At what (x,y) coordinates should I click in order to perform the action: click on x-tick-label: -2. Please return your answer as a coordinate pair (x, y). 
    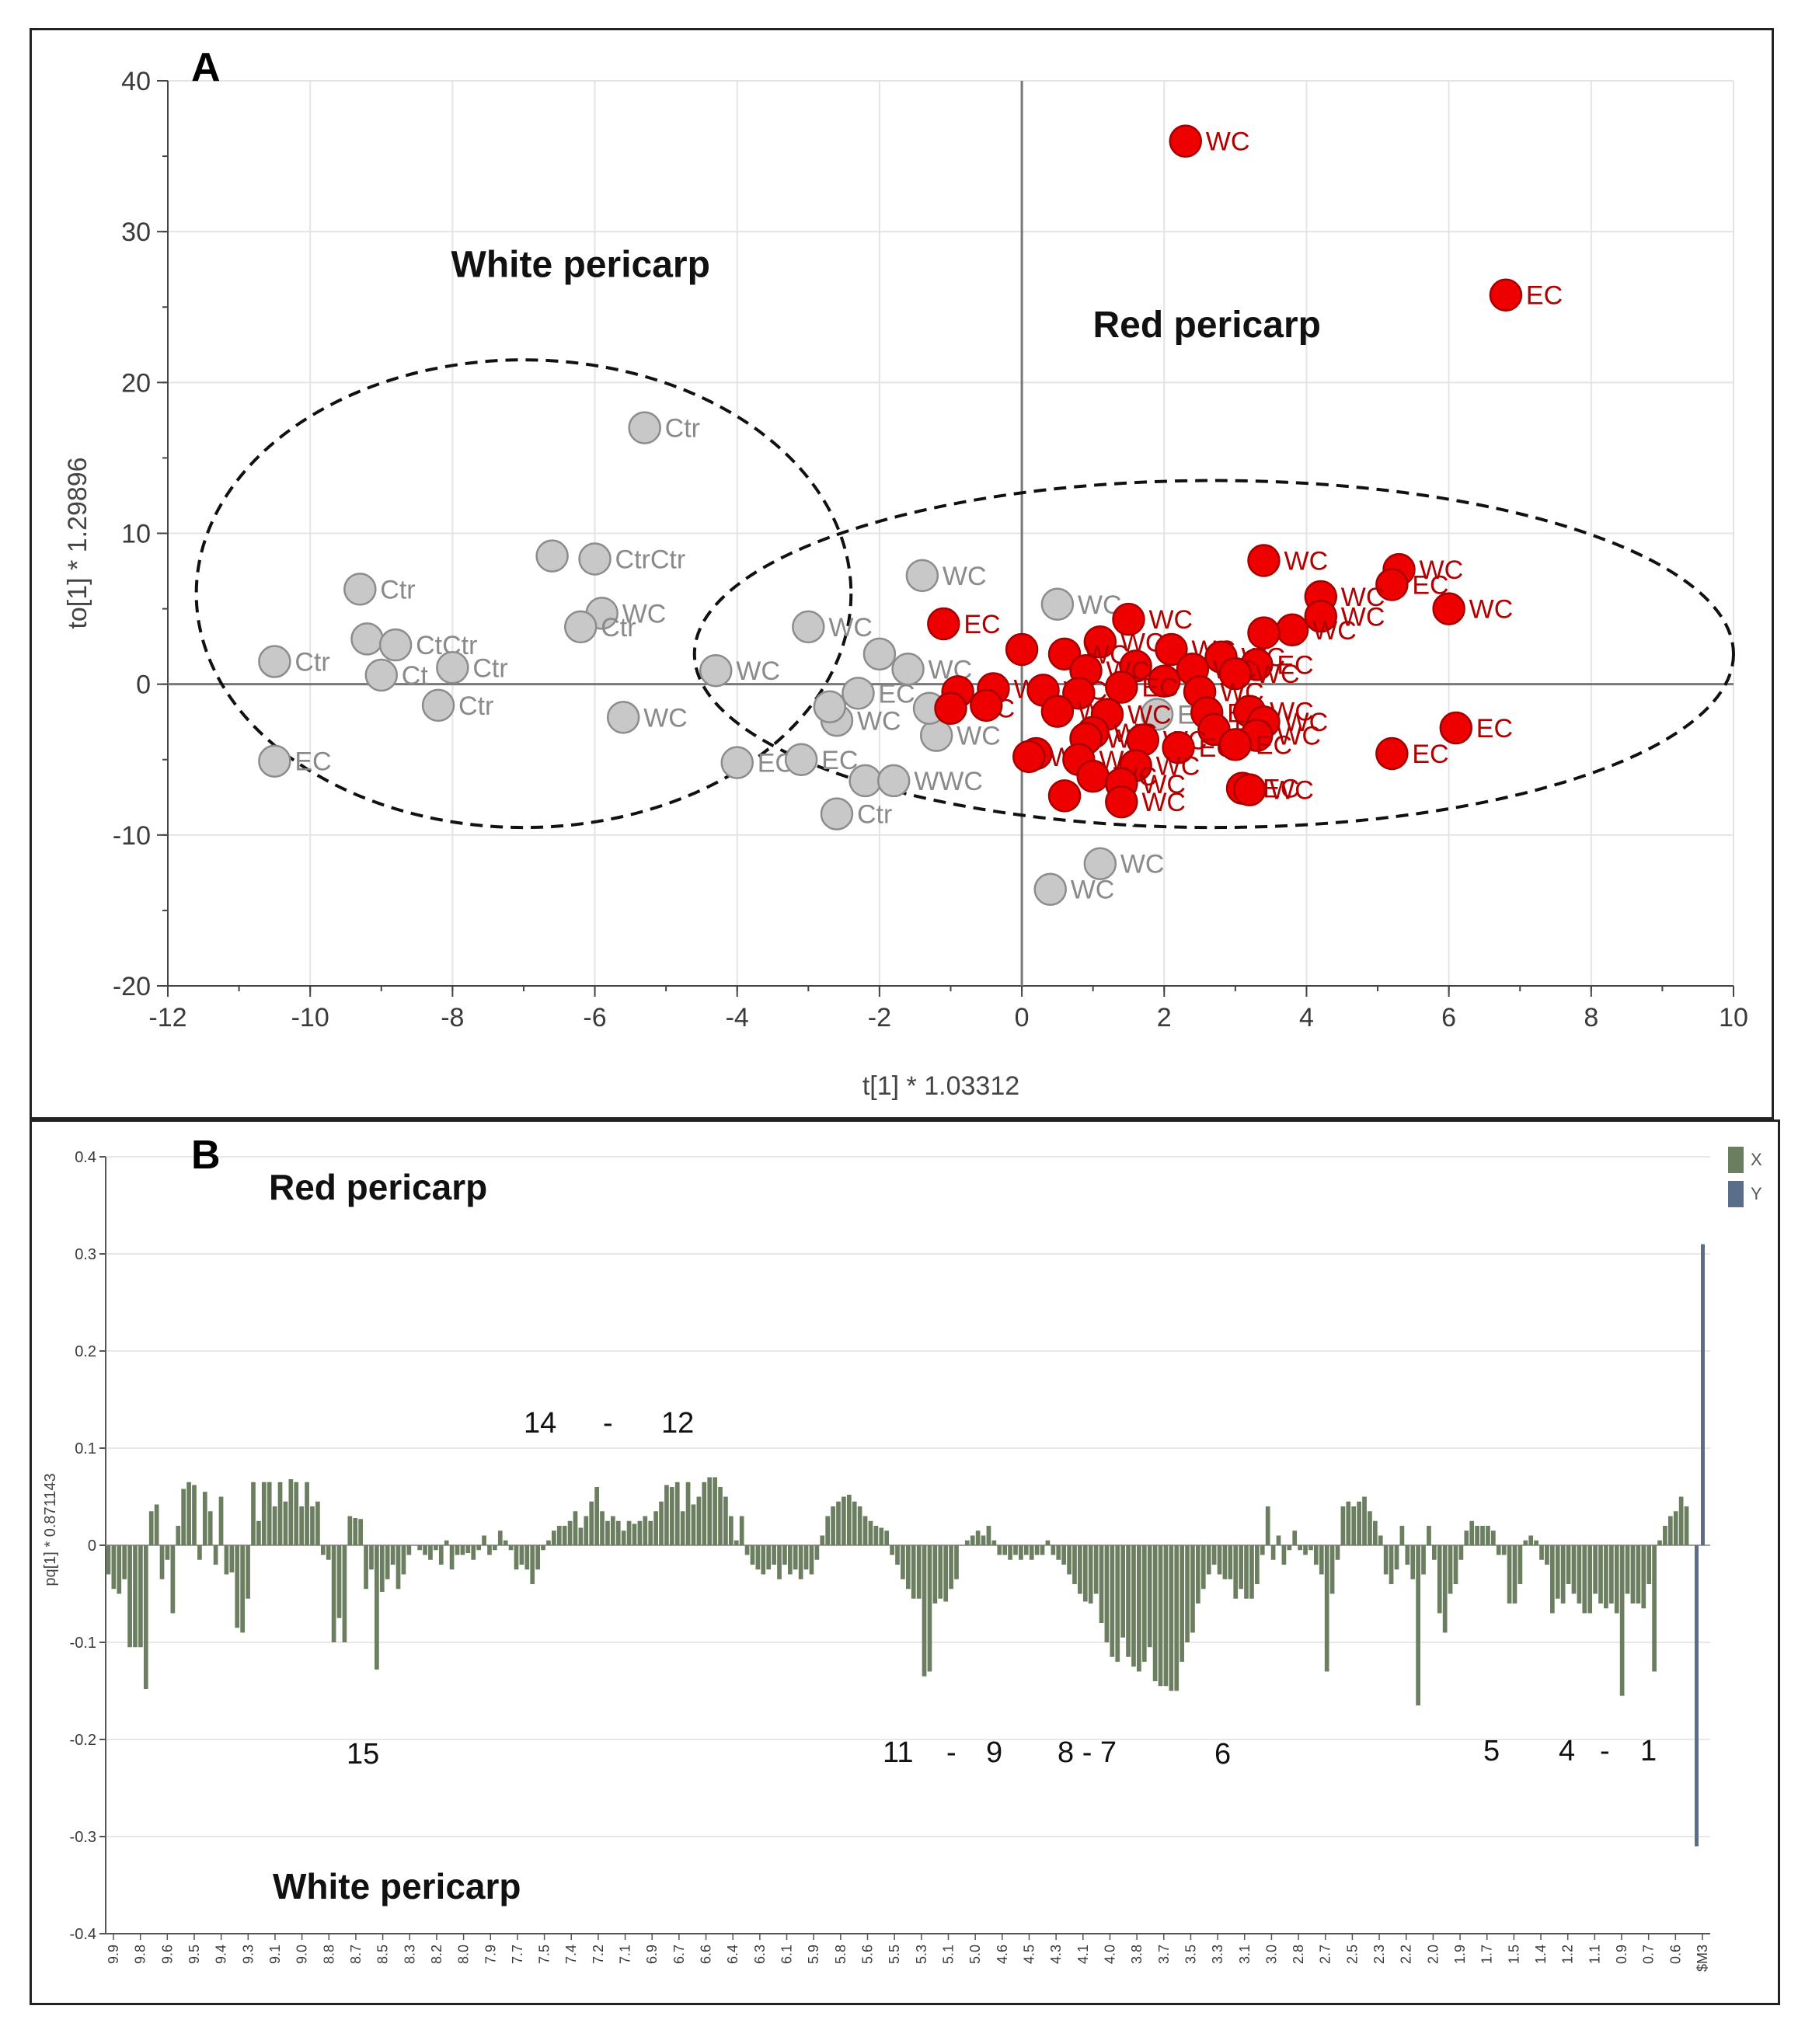
    Looking at the image, I should click on (879, 1018).